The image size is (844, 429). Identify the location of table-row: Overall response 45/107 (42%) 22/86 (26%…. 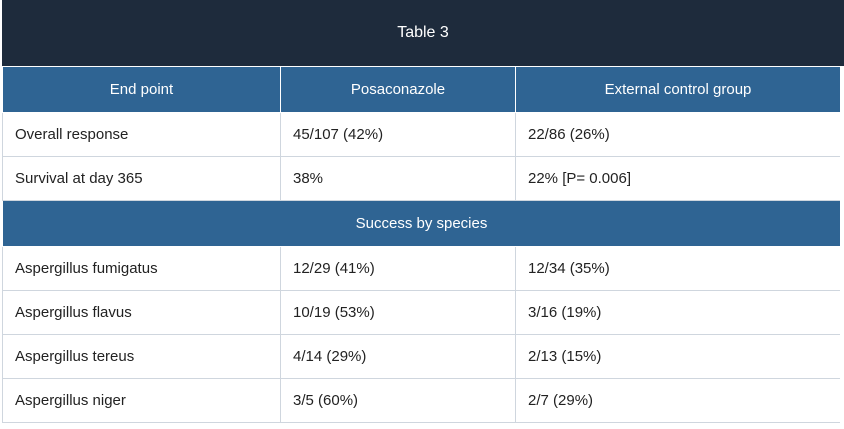
(421, 134).